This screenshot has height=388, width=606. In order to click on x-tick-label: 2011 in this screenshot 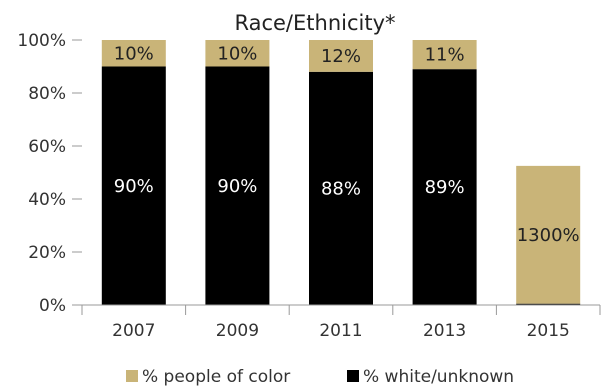, I will do `click(340, 331)`.